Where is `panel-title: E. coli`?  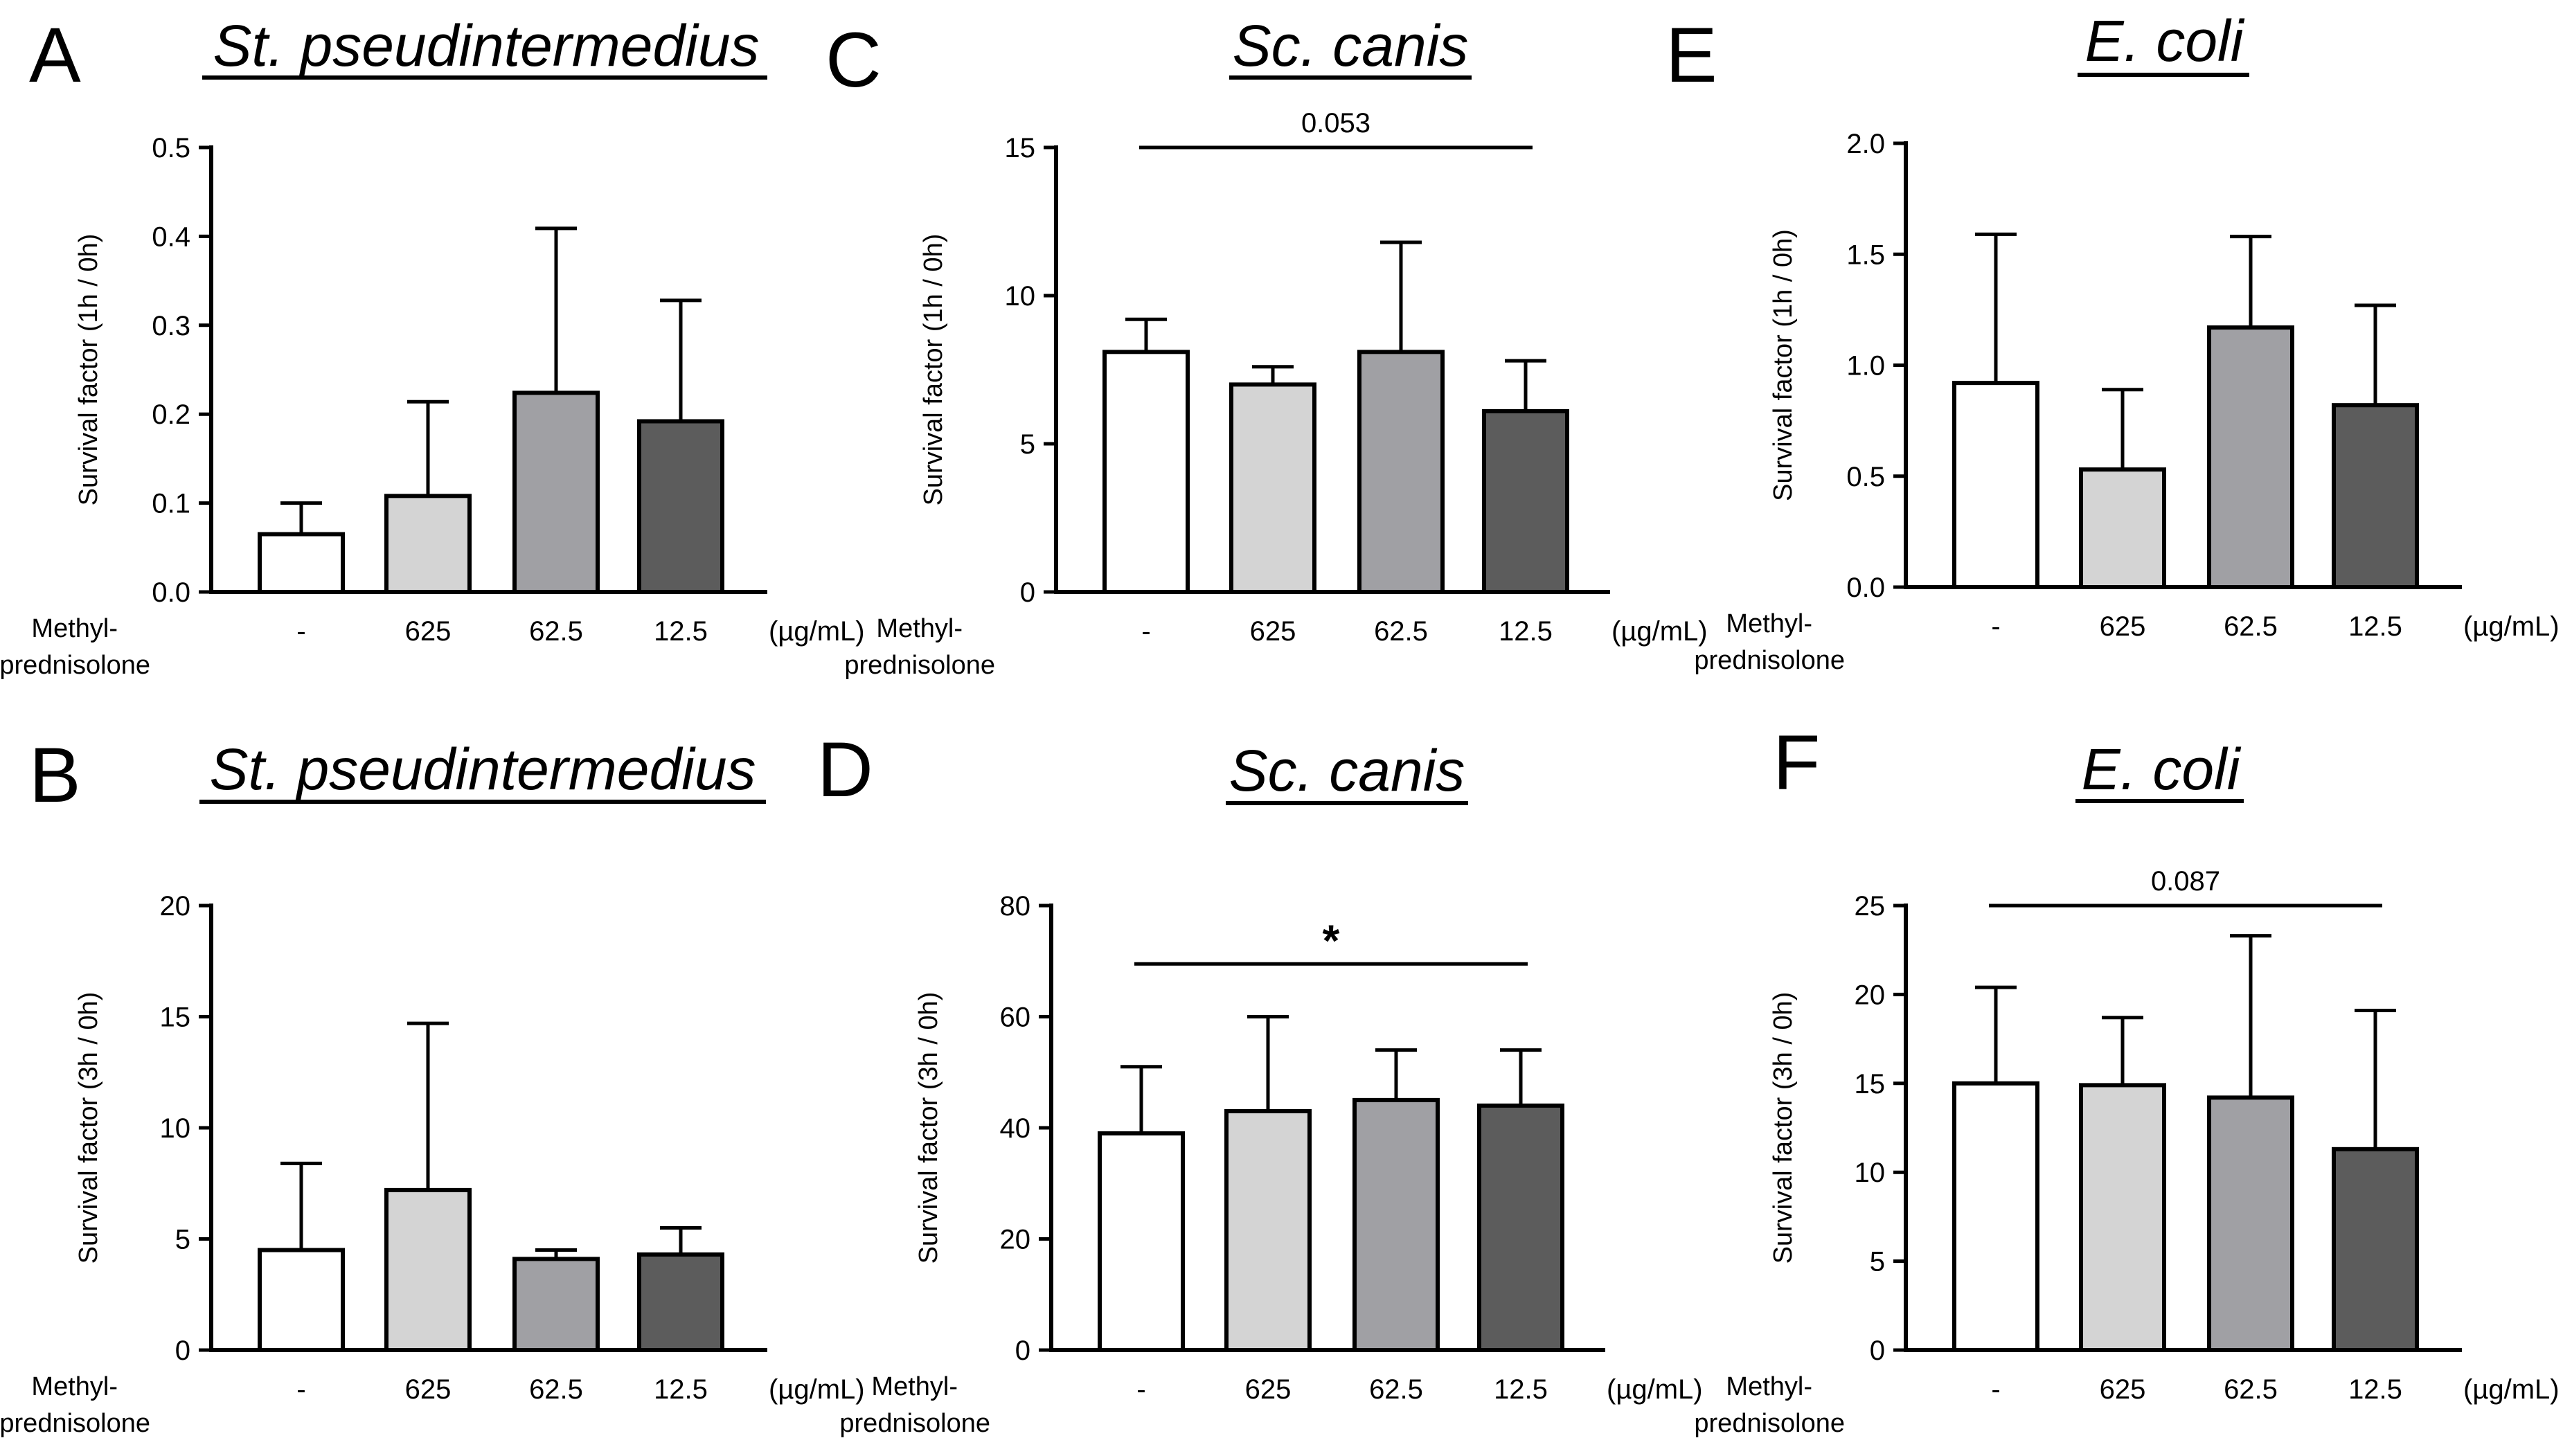 panel-title: E. coli is located at coordinates (2162, 769).